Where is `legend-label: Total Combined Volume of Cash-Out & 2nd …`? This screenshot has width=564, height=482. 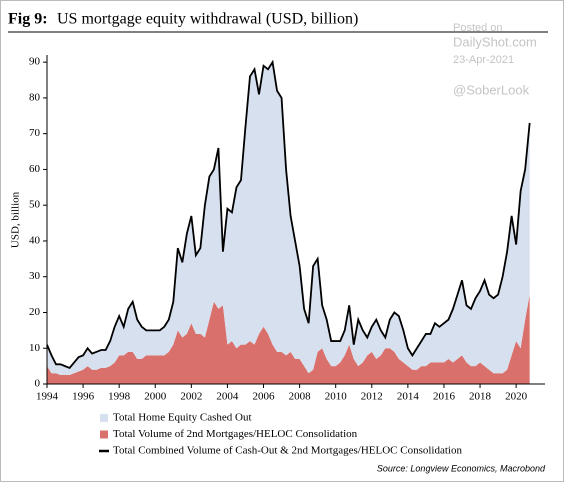
legend-label: Total Combined Volume of Cash-Out & 2nd … is located at coordinates (287, 451).